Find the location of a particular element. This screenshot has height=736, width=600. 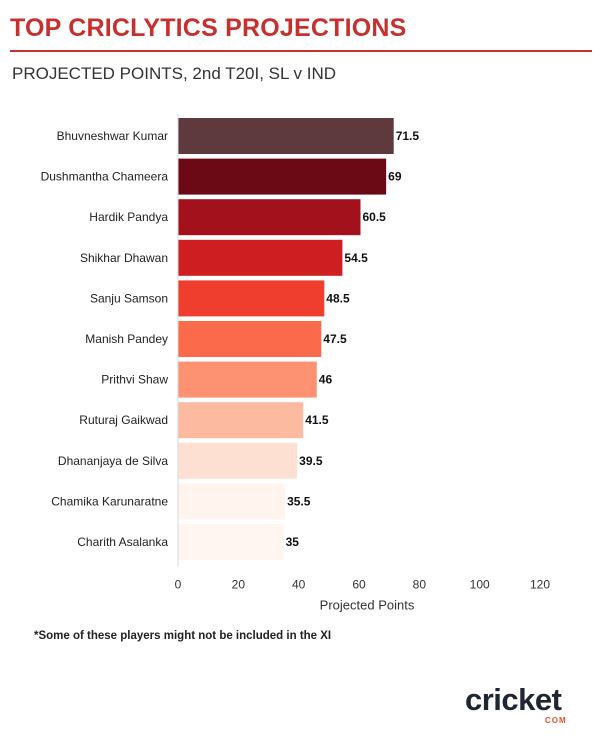

chart-title: TOP CRICLYTICS PROJECTIONS is located at coordinates (208, 28).